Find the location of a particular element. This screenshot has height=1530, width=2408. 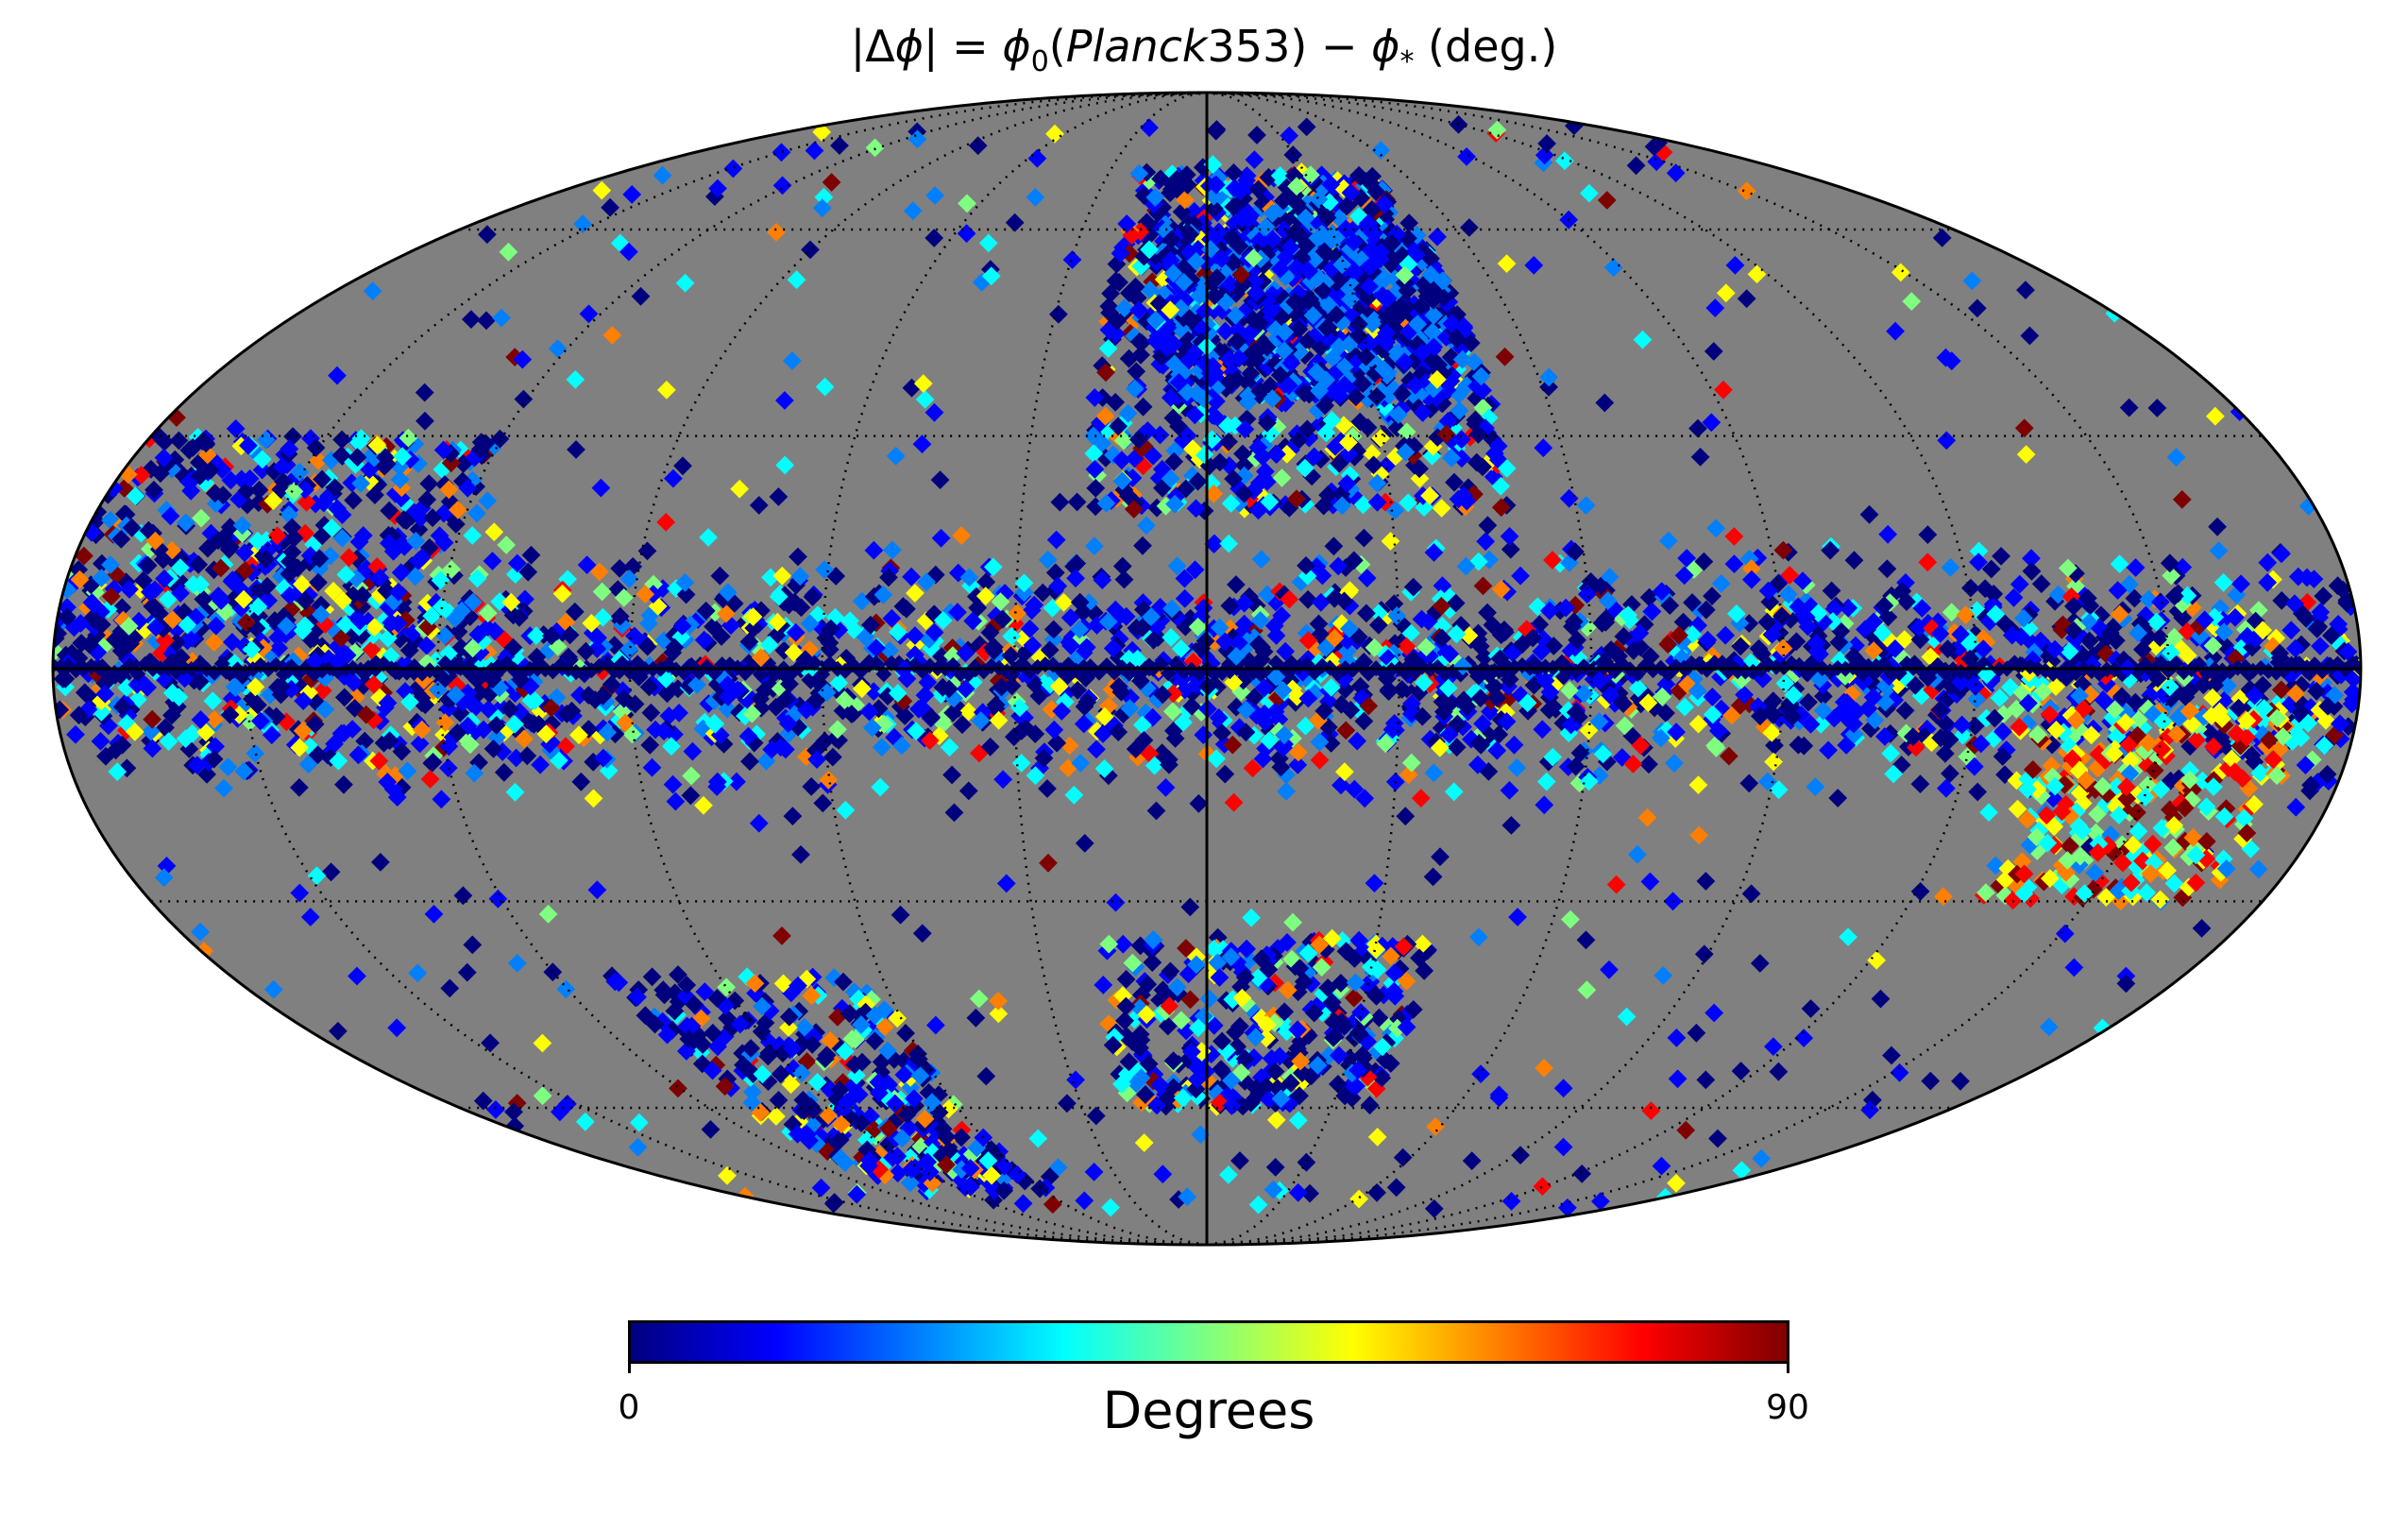

title-sub-star: * is located at coordinates (1407, 62).